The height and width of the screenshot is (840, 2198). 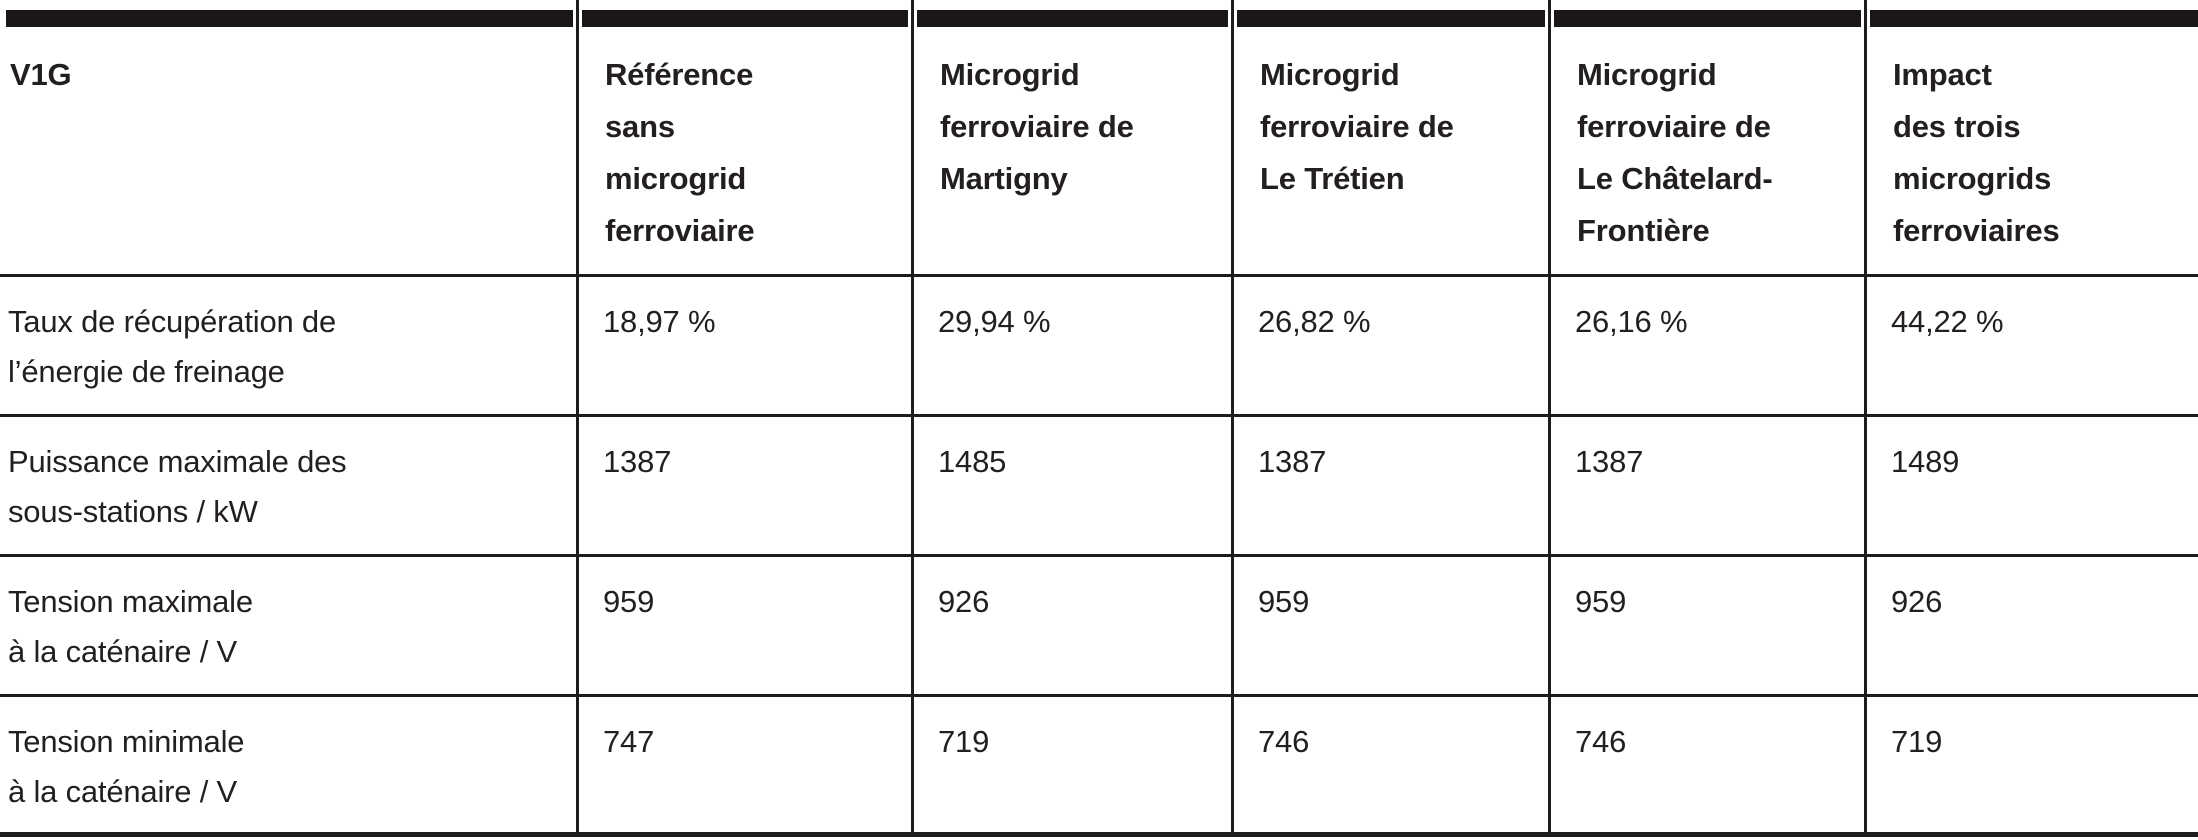 I want to click on col-header-microgrid-martigny: Microgrid ferroviaire de Martigny, so click(x=1071, y=152).